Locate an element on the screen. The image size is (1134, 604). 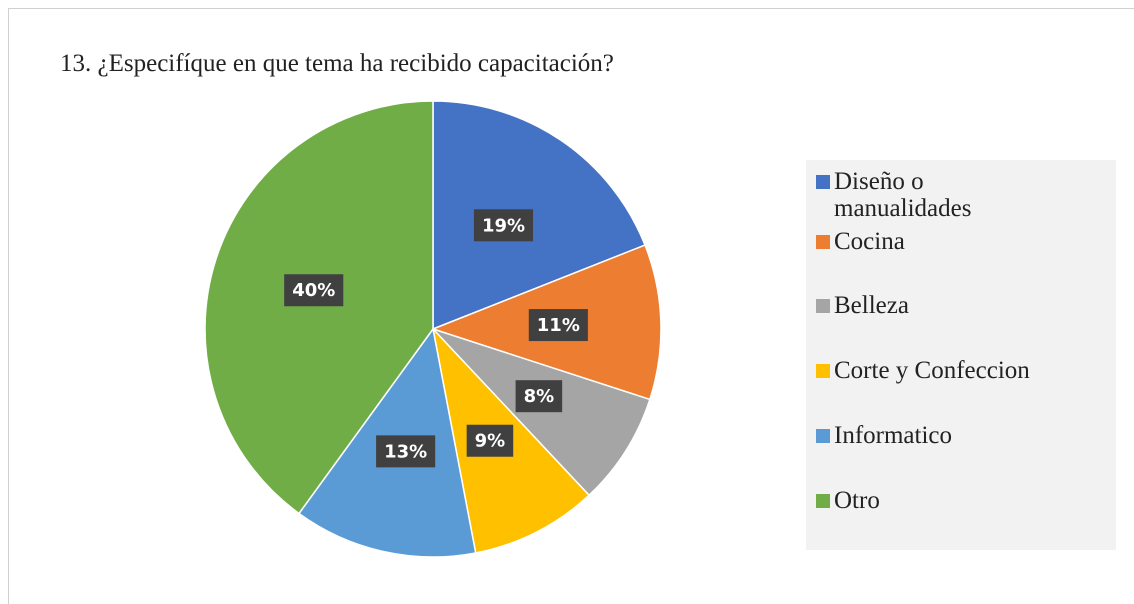
legend-item: Corte y Confeccion is located at coordinates (963, 370).